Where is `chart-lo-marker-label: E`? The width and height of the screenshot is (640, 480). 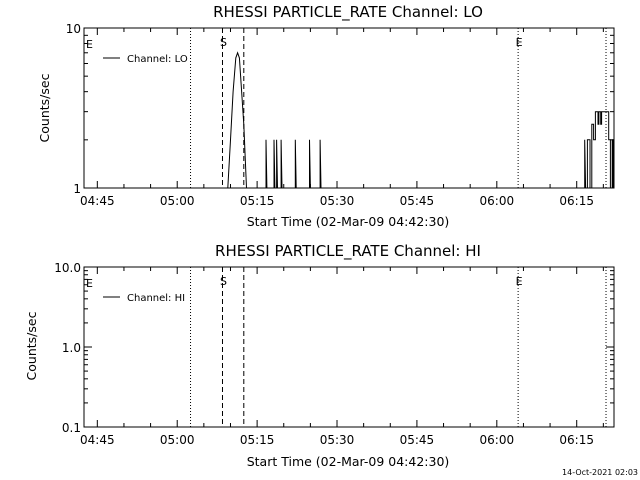
chart-lo-marker-label: E is located at coordinates (519, 42).